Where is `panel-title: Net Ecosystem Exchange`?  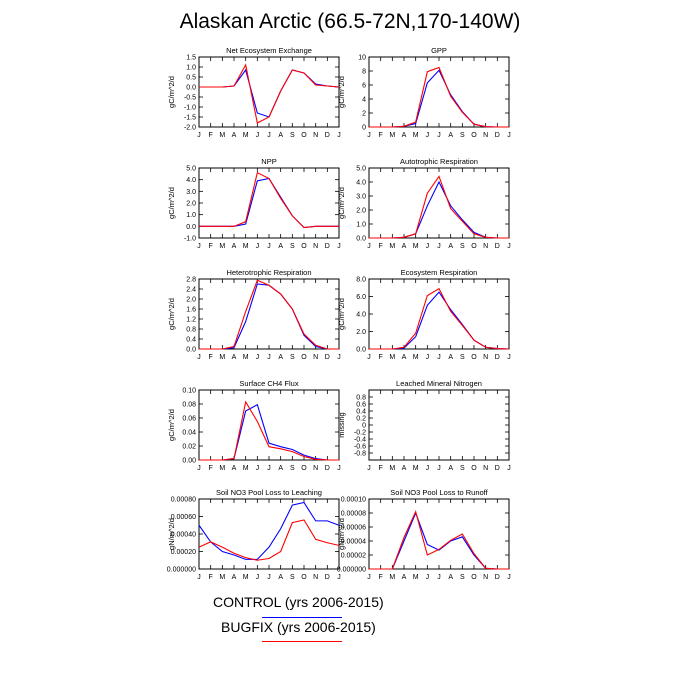 panel-title: Net Ecosystem Exchange is located at coordinates (269, 50).